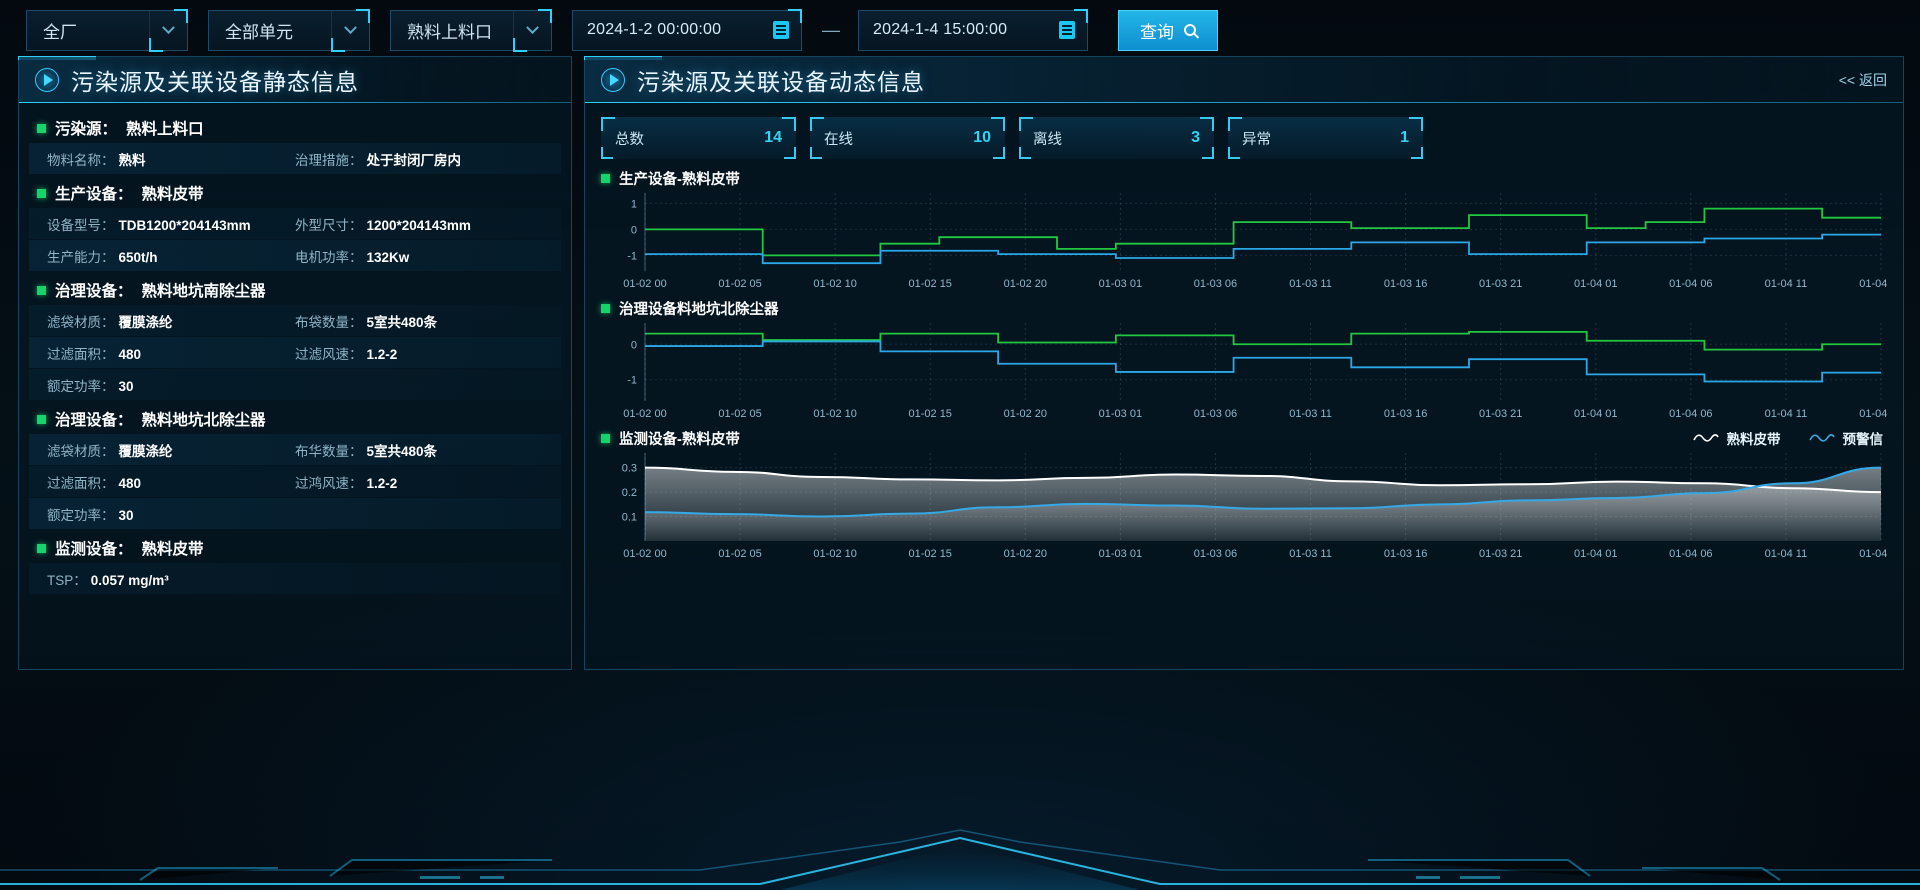  Describe the element at coordinates (907, 138) in the screenshot. I see `status-card: 在线 10` at that location.